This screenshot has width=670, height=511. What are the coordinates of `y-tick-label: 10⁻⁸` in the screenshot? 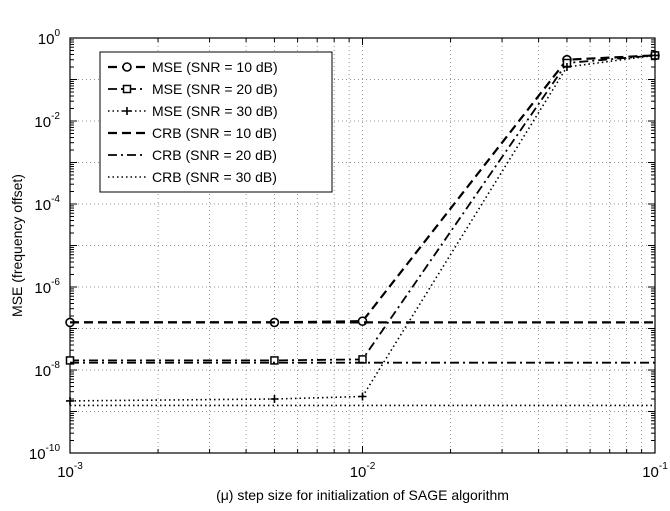 It's located at (47, 370).